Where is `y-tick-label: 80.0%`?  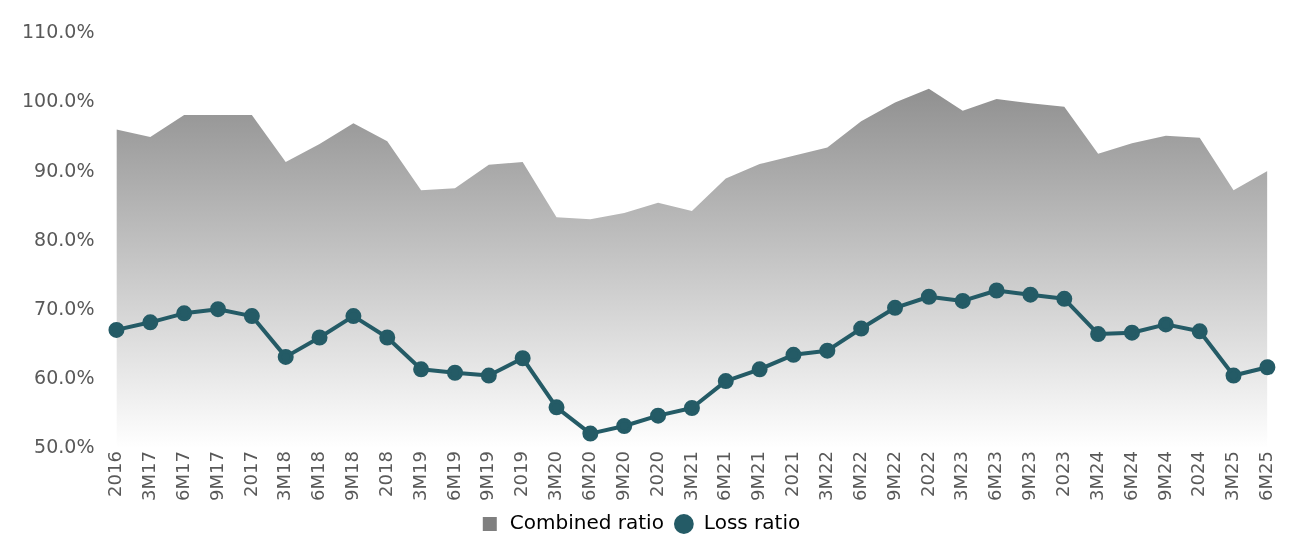 y-tick-label: 80.0% is located at coordinates (64, 238).